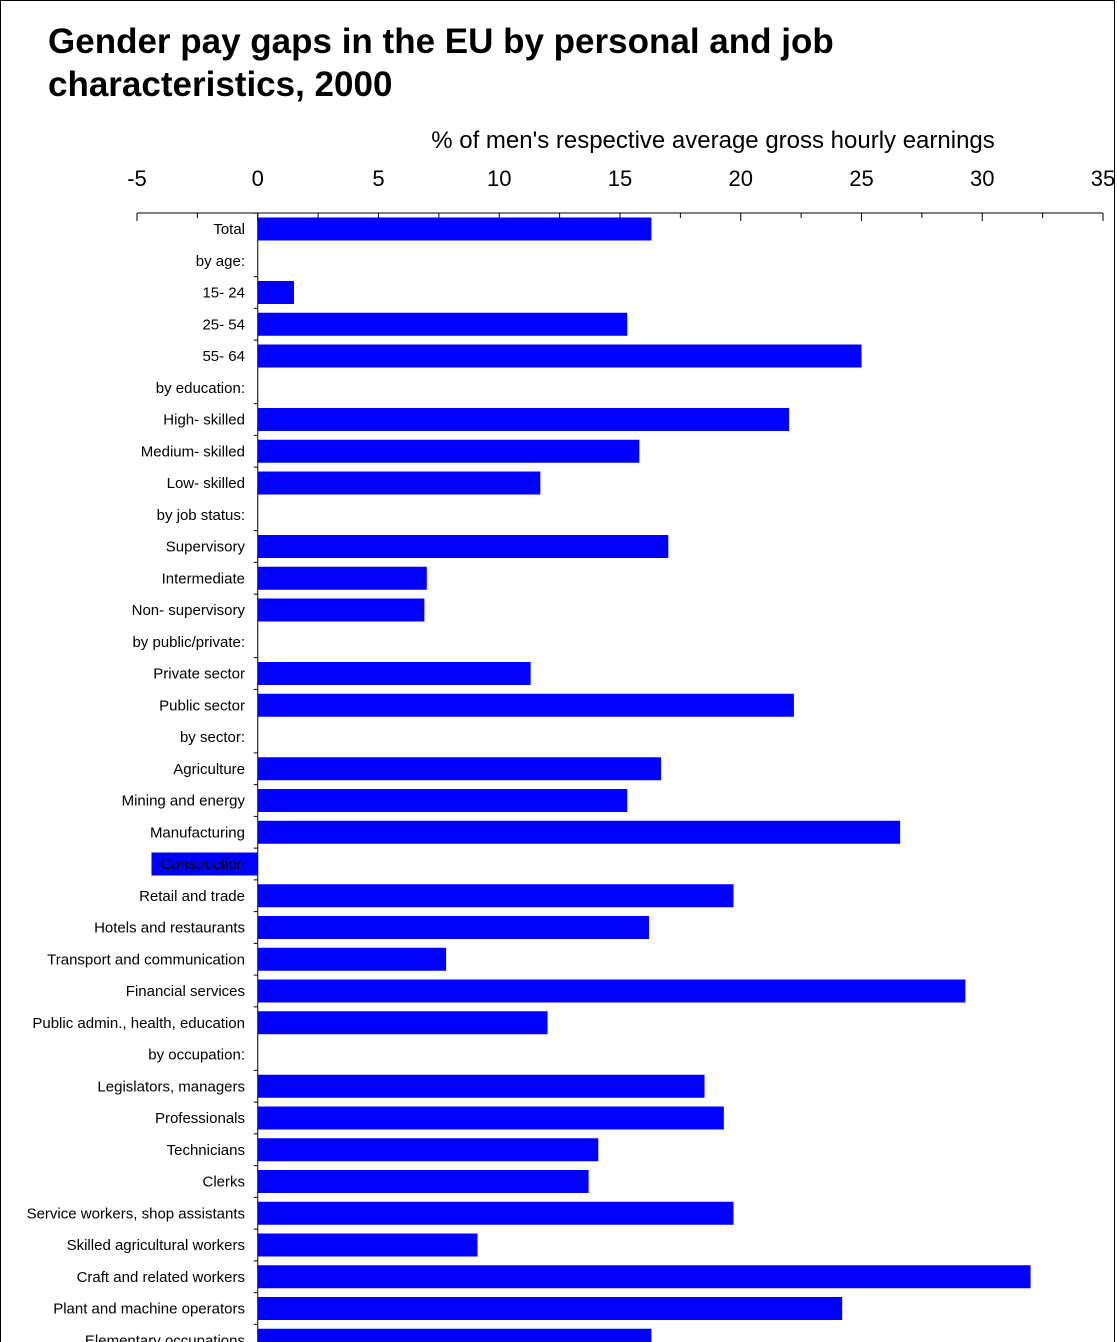 Image resolution: width=1117 pixels, height=1342 pixels. I want to click on category-label: Skilled agricultural workers, so click(156, 1245).